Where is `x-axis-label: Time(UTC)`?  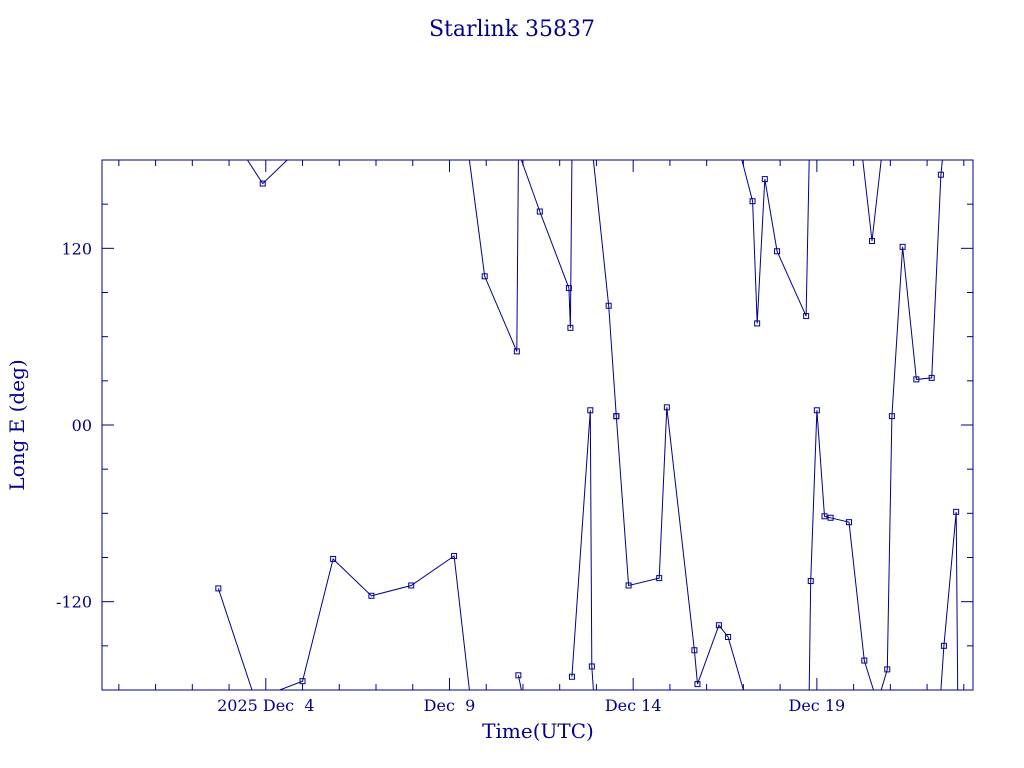
x-axis-label: Time(UTC) is located at coordinates (538, 731).